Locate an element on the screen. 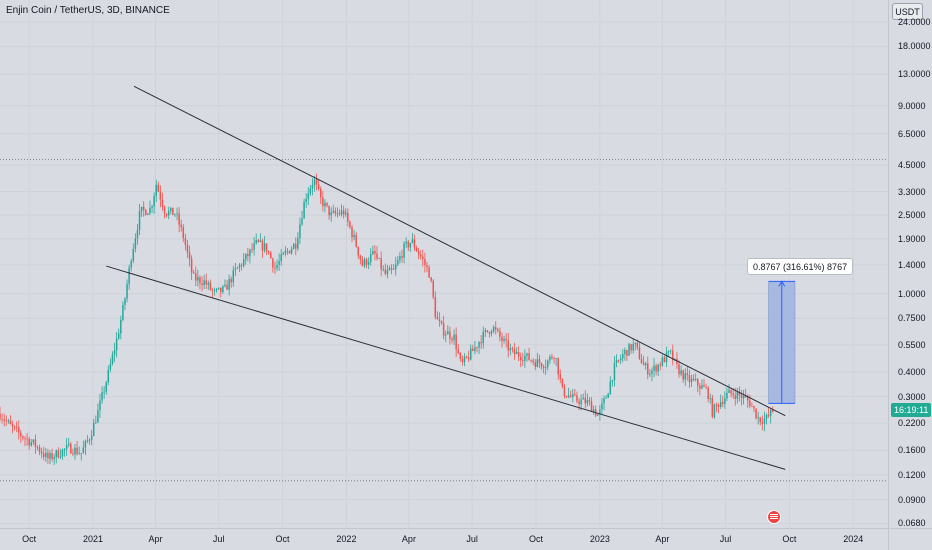  currency-unit-button: USDT is located at coordinates (907, 11).